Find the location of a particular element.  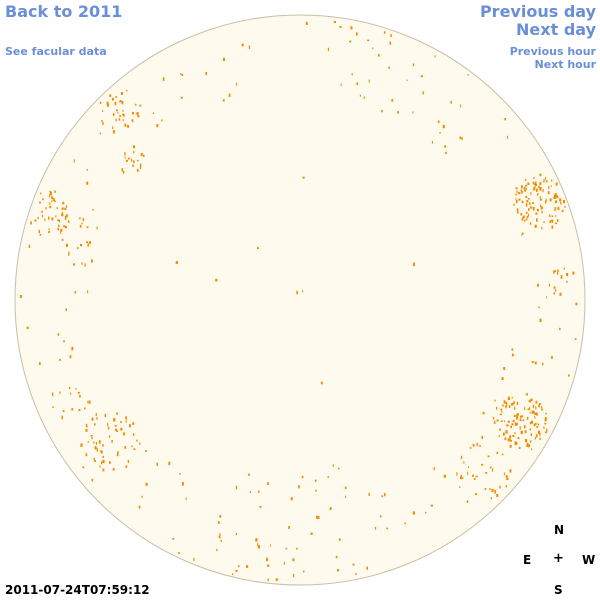

next-day-link: Next day is located at coordinates (556, 29).